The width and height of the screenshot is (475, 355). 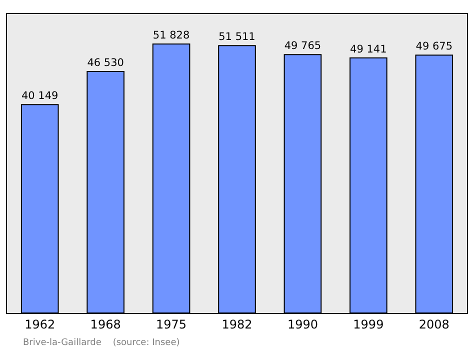 I want to click on data-label: 51 511, so click(x=237, y=36).